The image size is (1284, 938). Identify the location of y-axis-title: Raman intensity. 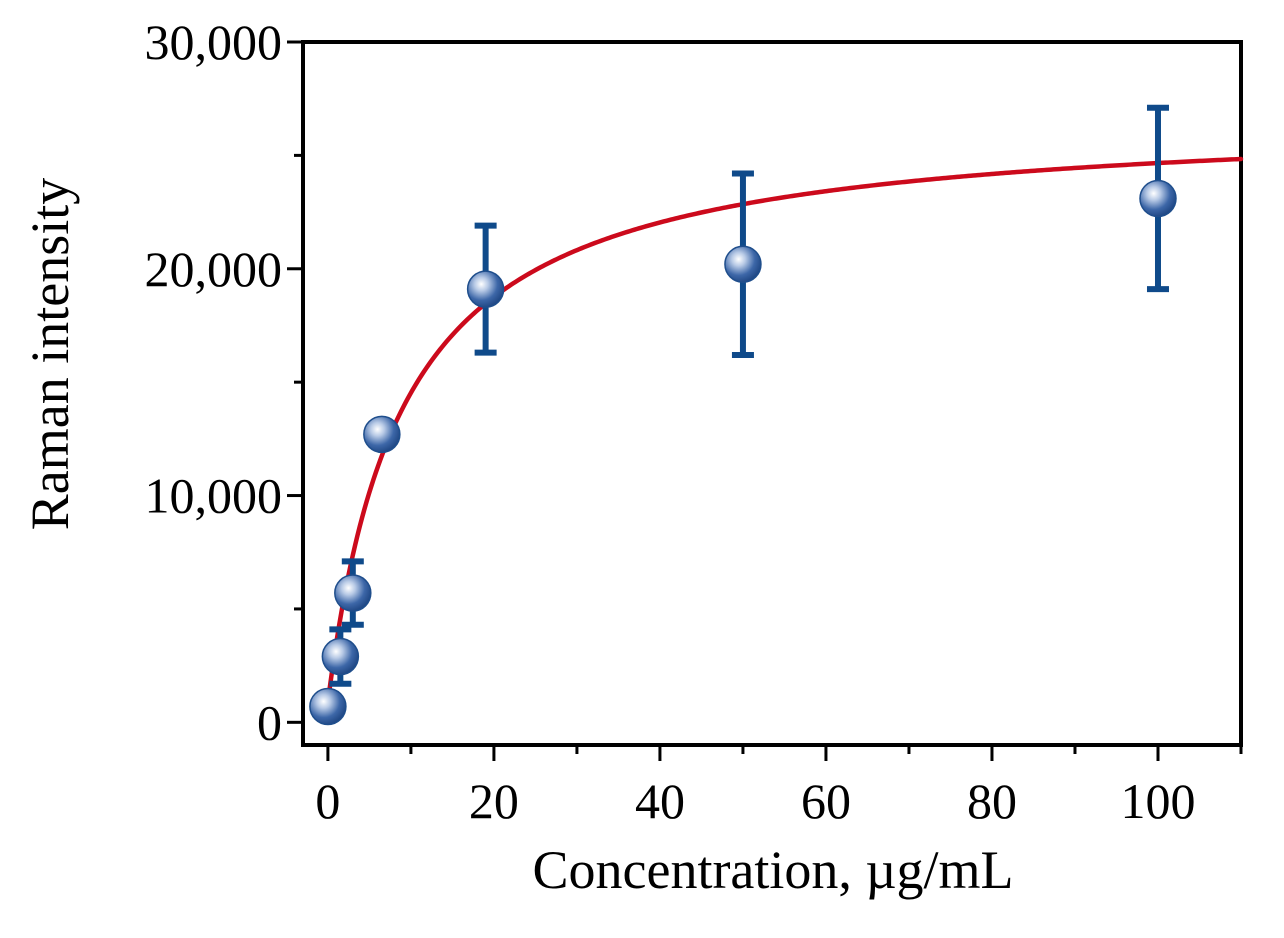
(50, 354).